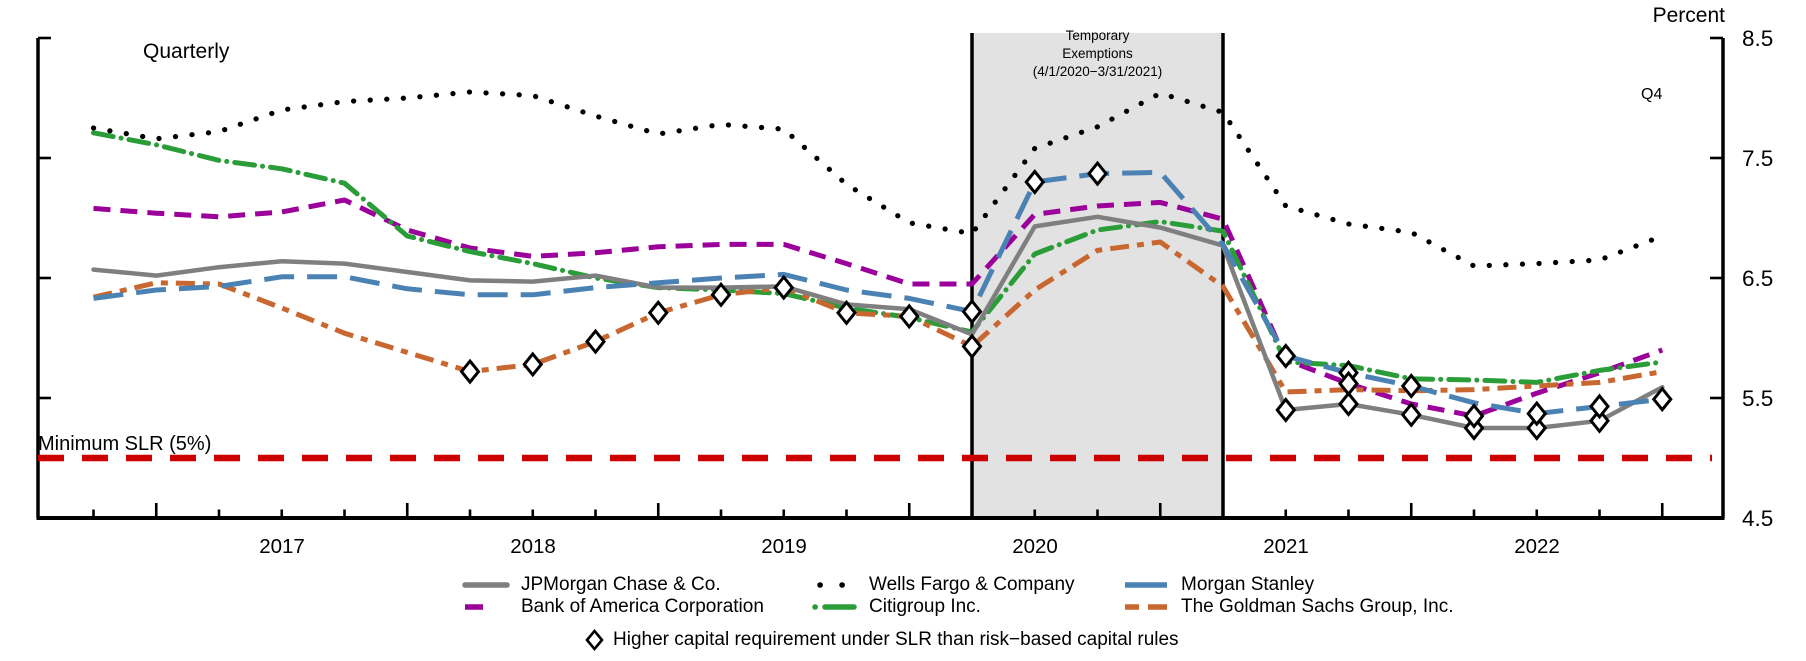 Image resolution: width=1806 pixels, height=661 pixels. I want to click on exemption-shaded-band, so click(1097, 275).